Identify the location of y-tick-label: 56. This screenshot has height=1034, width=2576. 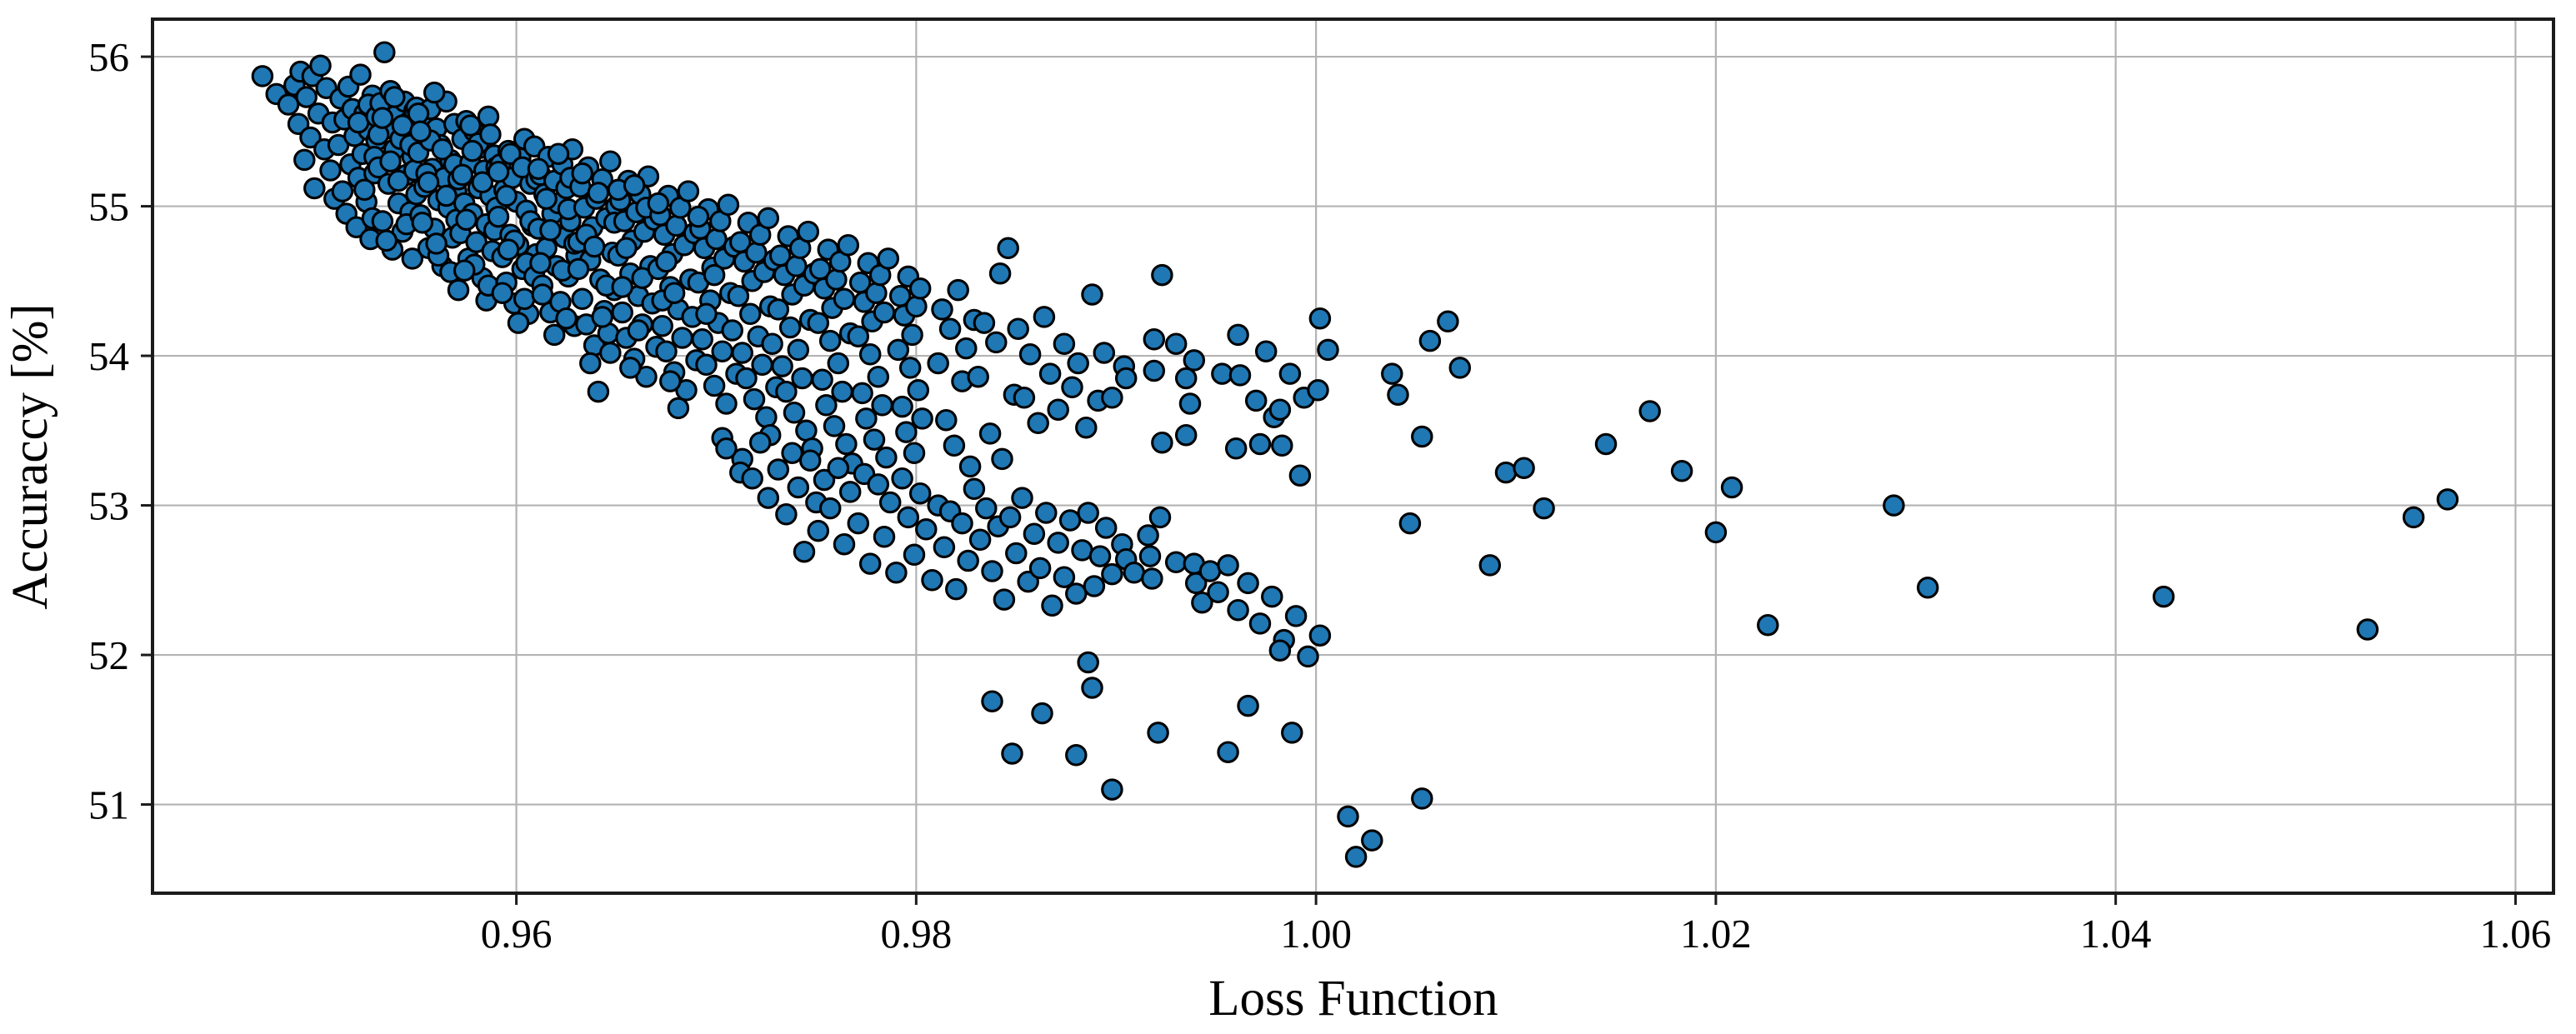
(109, 57).